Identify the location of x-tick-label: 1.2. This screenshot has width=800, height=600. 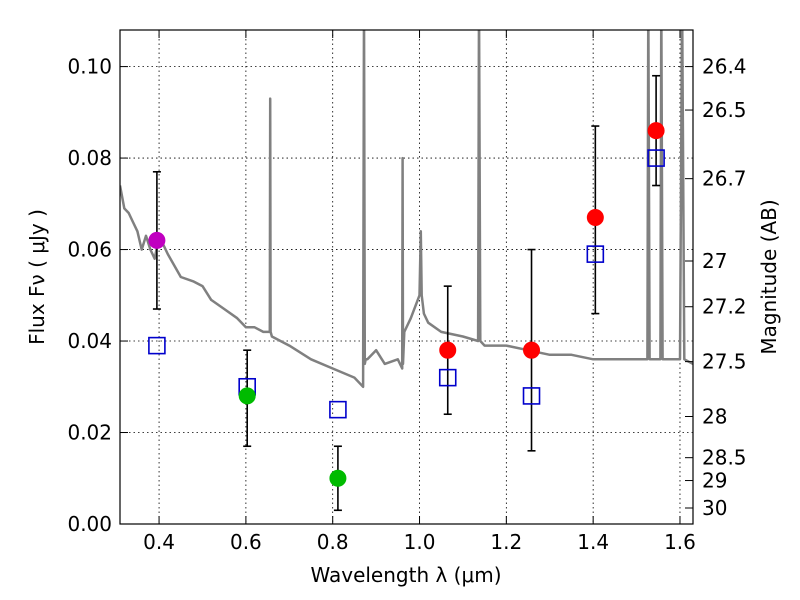
(506, 542).